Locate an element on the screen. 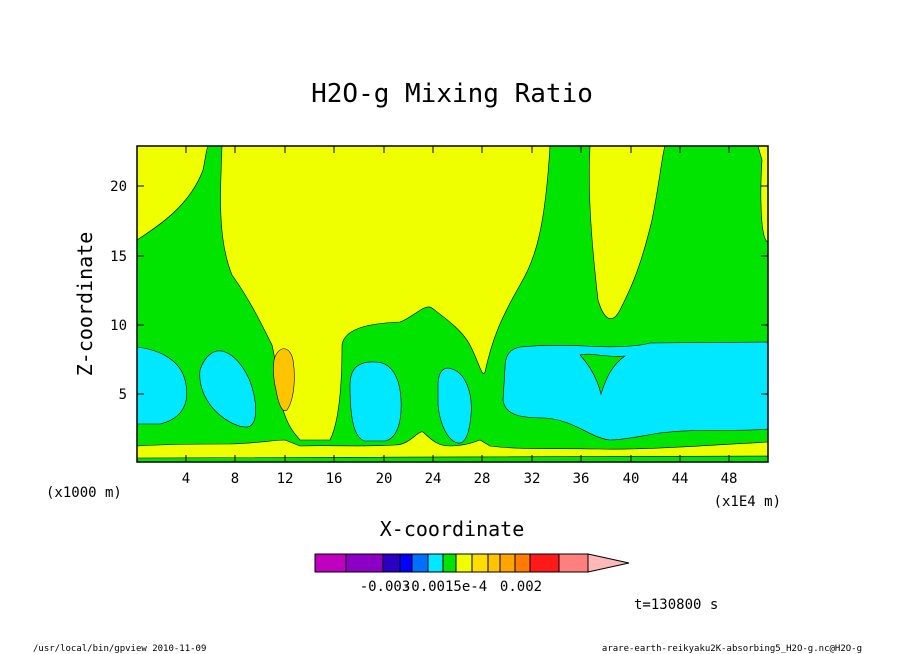  x-axis-title: X-coordinate is located at coordinates (452, 529).